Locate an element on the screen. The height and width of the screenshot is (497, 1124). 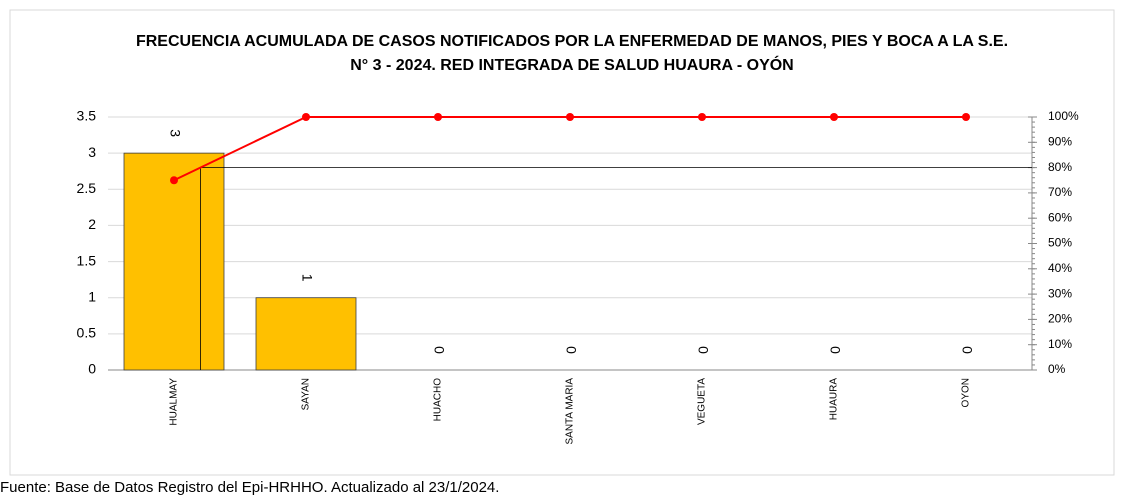
y2-tick-label: 60% is located at coordinates (1060, 217).